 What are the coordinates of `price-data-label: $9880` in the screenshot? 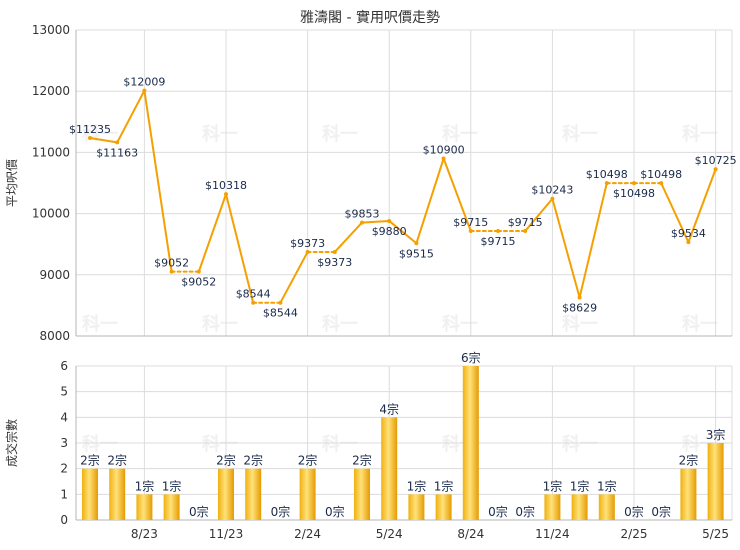 It's located at (389, 231).